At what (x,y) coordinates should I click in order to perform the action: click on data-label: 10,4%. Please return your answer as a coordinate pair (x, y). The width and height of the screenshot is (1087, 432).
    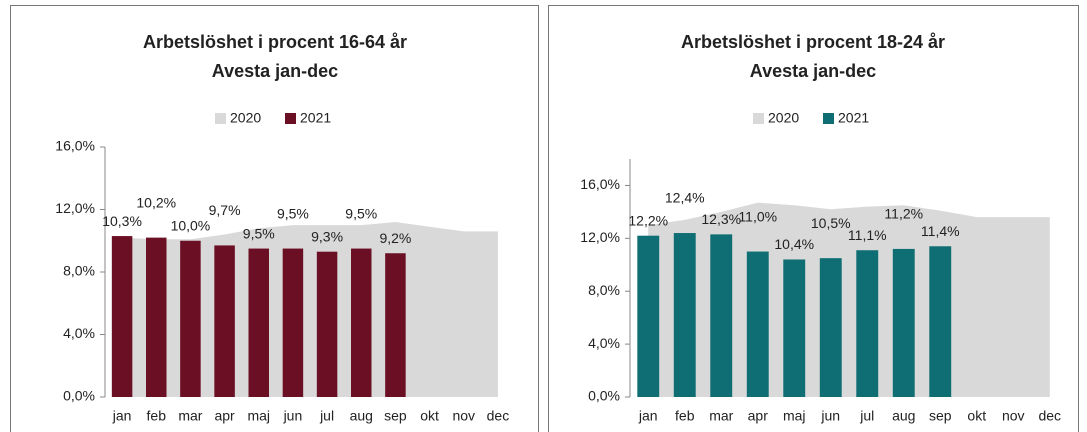
    Looking at the image, I should click on (794, 244).